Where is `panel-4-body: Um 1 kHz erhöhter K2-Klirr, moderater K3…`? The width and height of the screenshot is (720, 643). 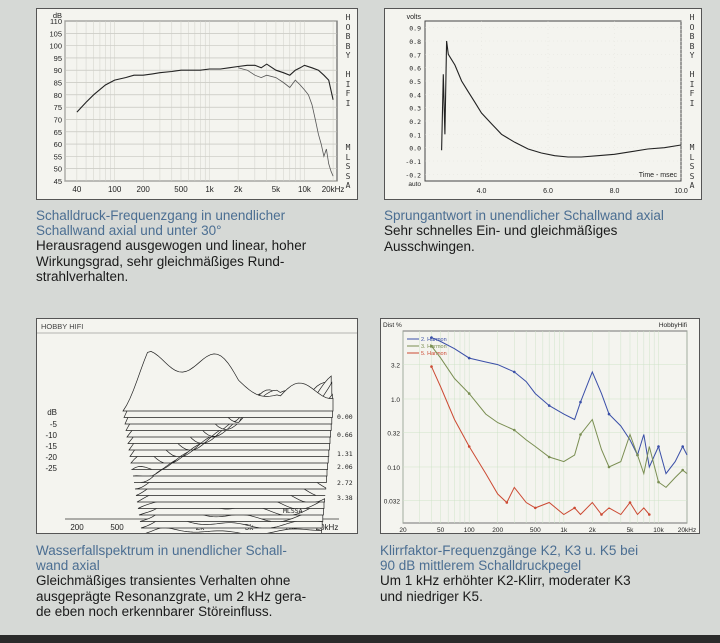
panel-4-body: Um 1 kHz erhöhter K2-Klirr, moderater K3… is located at coordinates (505, 588).